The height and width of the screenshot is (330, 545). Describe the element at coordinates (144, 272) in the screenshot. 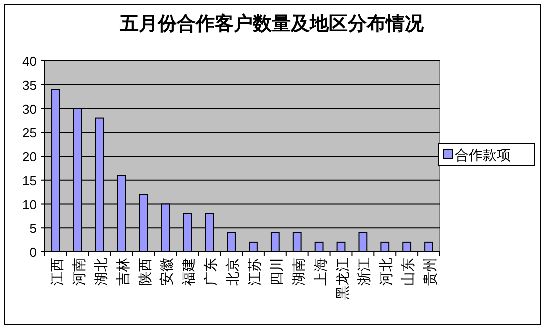

I see `x-tick-label: 陕西` at that location.